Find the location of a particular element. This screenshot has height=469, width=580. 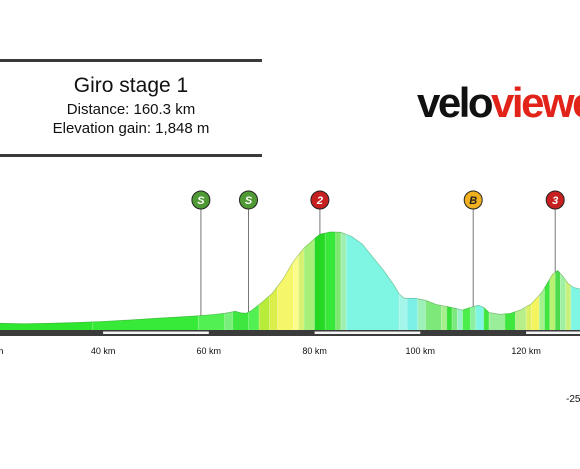

marker-label: 2 is located at coordinates (319, 201).